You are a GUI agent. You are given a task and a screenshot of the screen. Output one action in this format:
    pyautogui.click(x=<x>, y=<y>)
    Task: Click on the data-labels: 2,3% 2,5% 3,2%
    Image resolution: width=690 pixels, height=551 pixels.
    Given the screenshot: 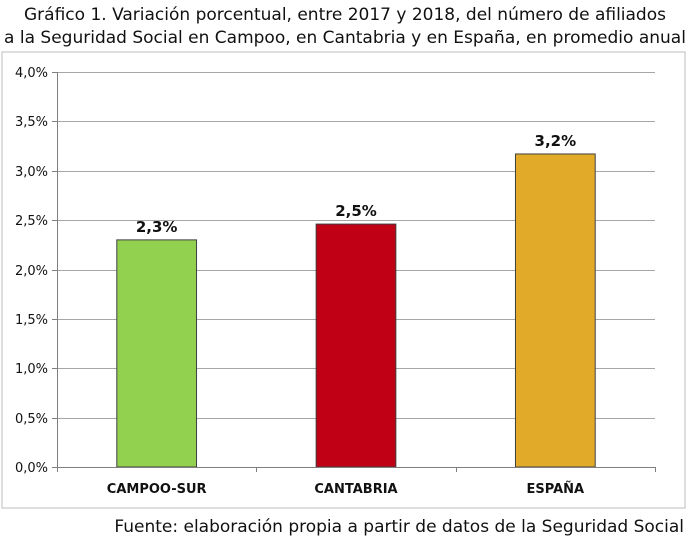 What is the action you would take?
    pyautogui.click(x=356, y=184)
    